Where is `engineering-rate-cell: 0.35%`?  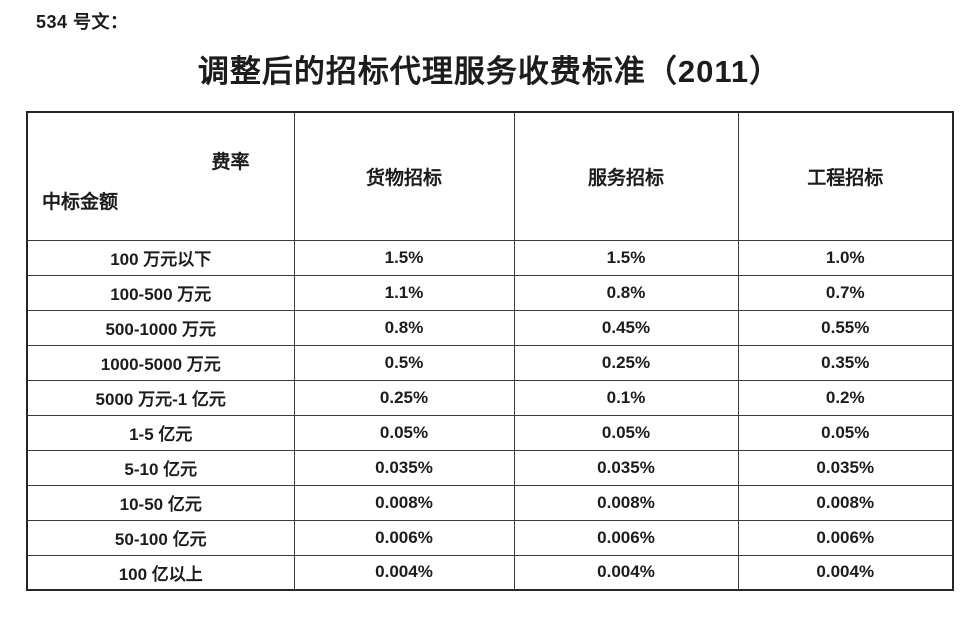
engineering-rate-cell: 0.35% is located at coordinates (845, 362).